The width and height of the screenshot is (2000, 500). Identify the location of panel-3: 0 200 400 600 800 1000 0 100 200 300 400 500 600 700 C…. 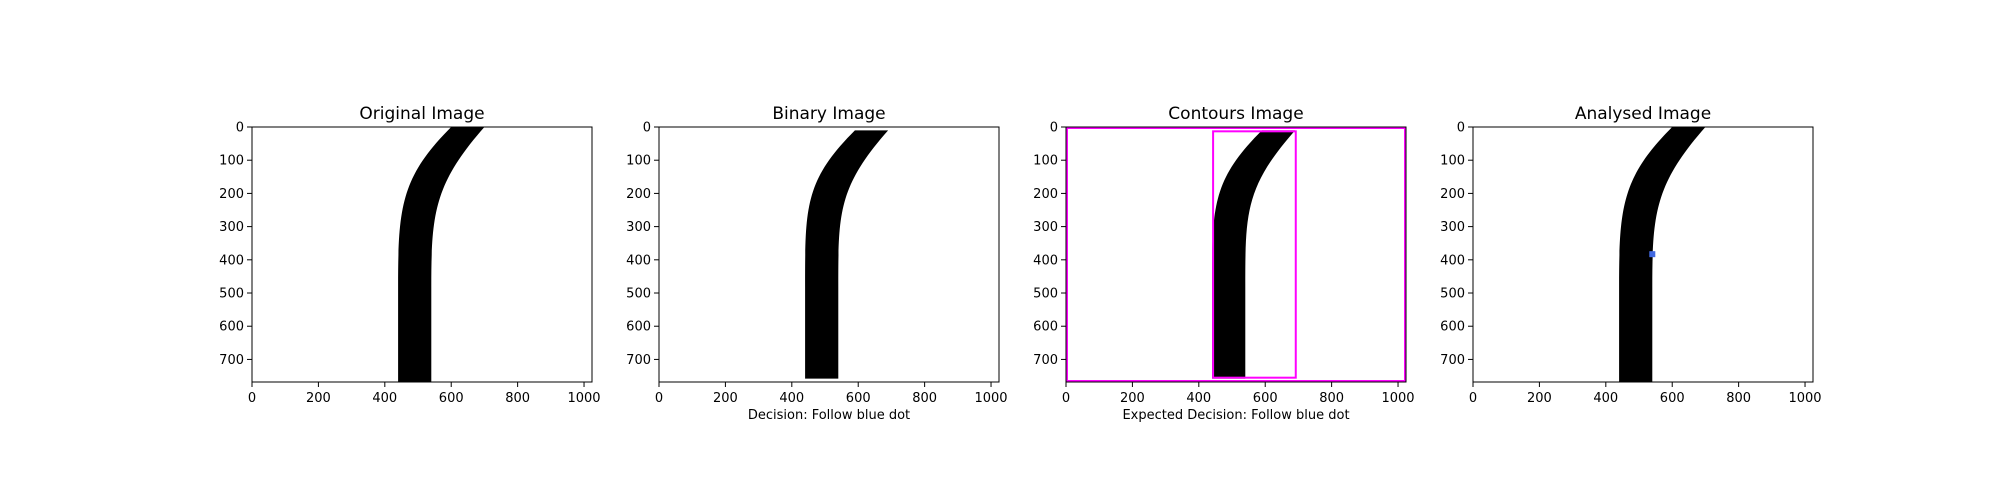
(1223, 263).